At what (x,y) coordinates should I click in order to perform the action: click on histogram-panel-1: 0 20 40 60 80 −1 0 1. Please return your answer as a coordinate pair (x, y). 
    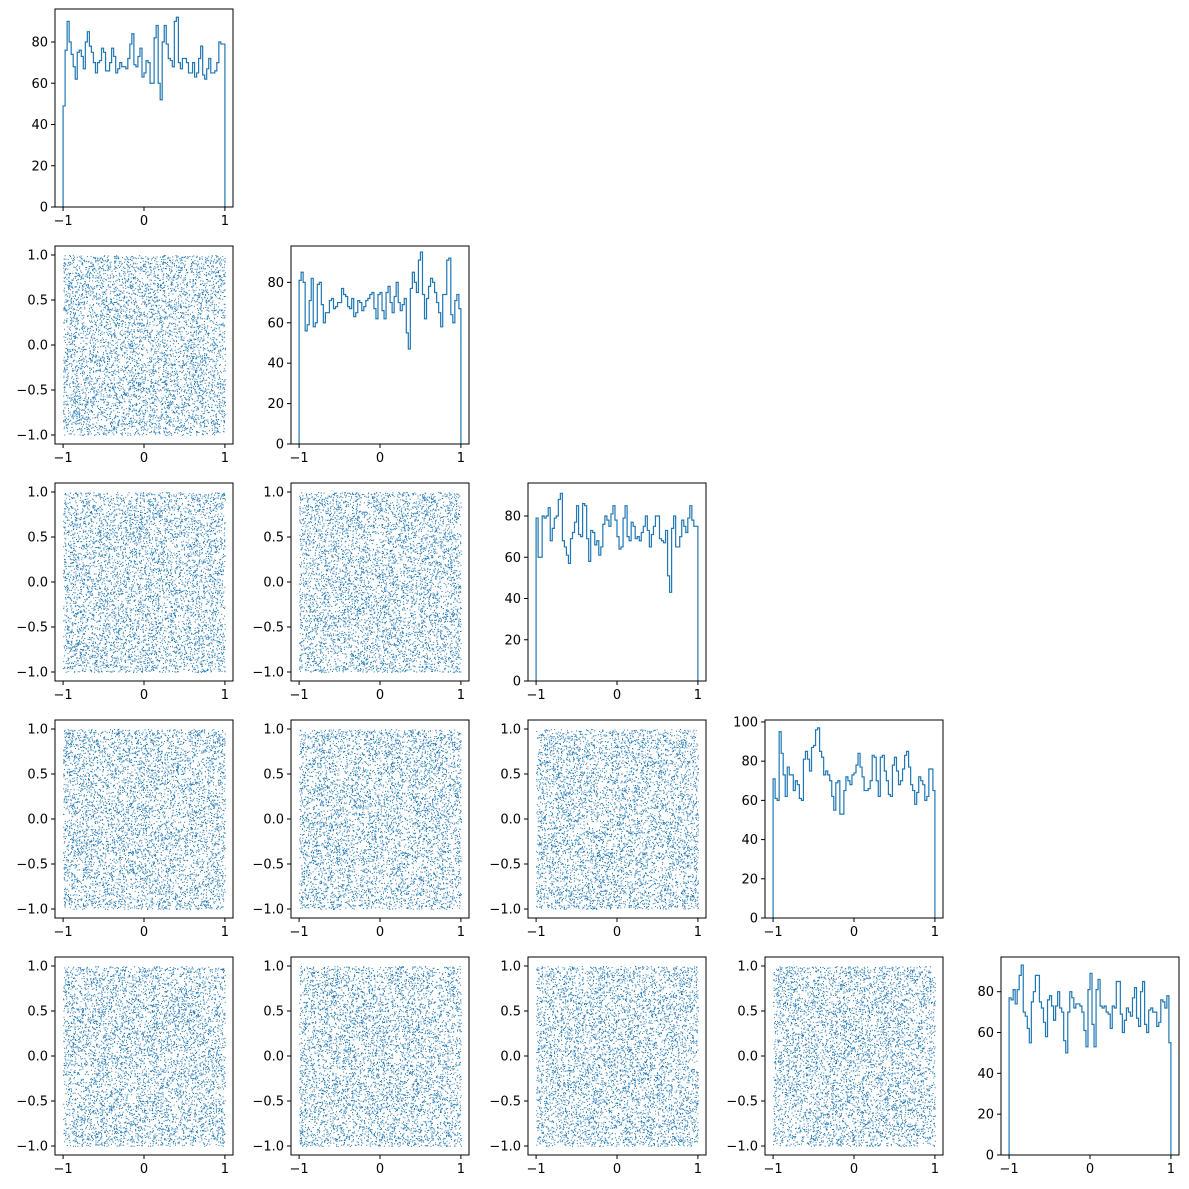
    Looking at the image, I should click on (132, 118).